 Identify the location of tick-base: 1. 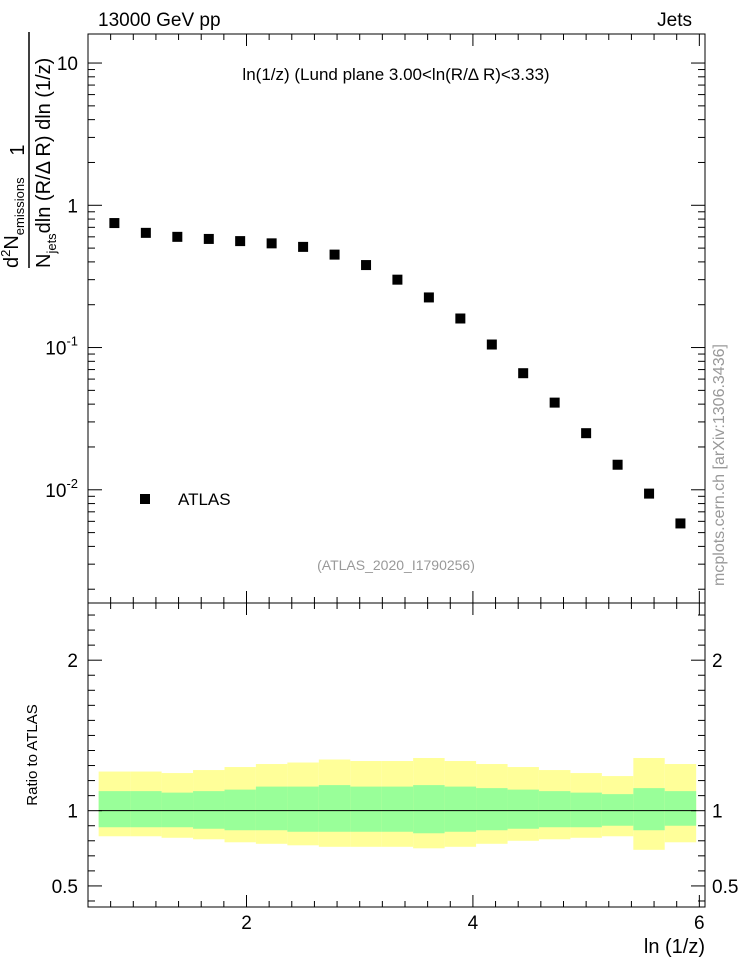
(72, 206).